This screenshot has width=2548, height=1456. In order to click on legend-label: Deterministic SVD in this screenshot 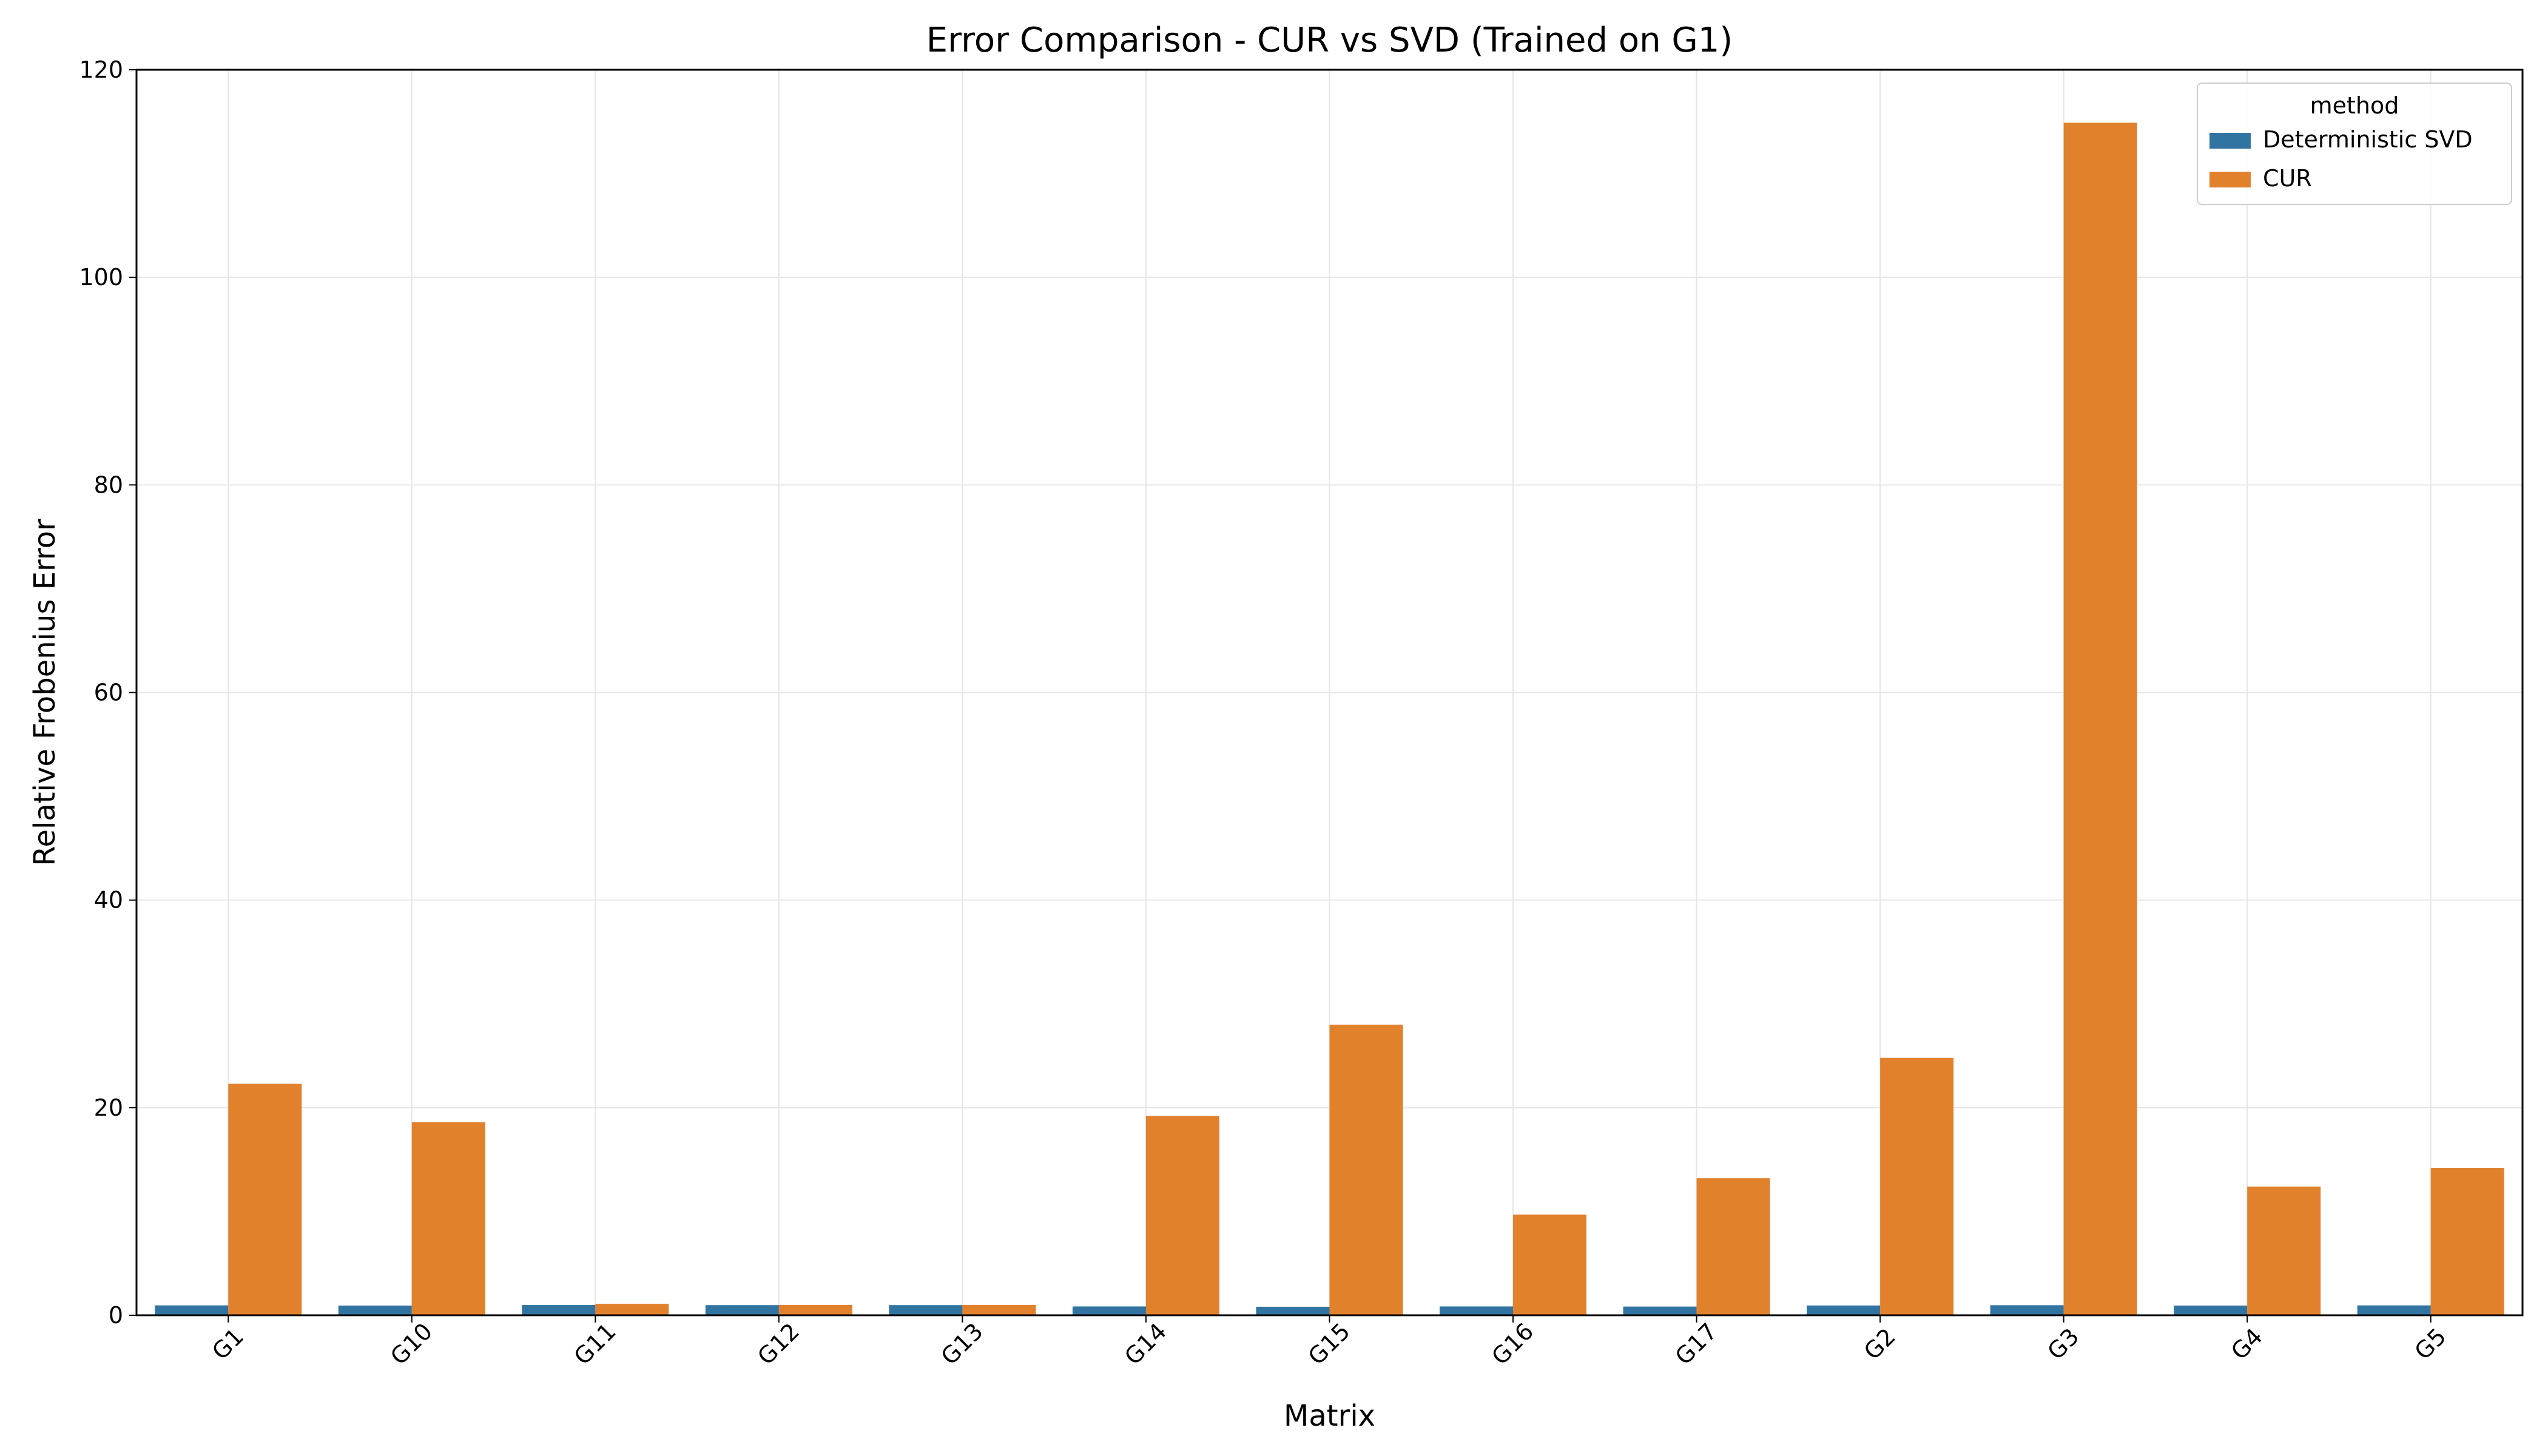, I will do `click(2368, 139)`.